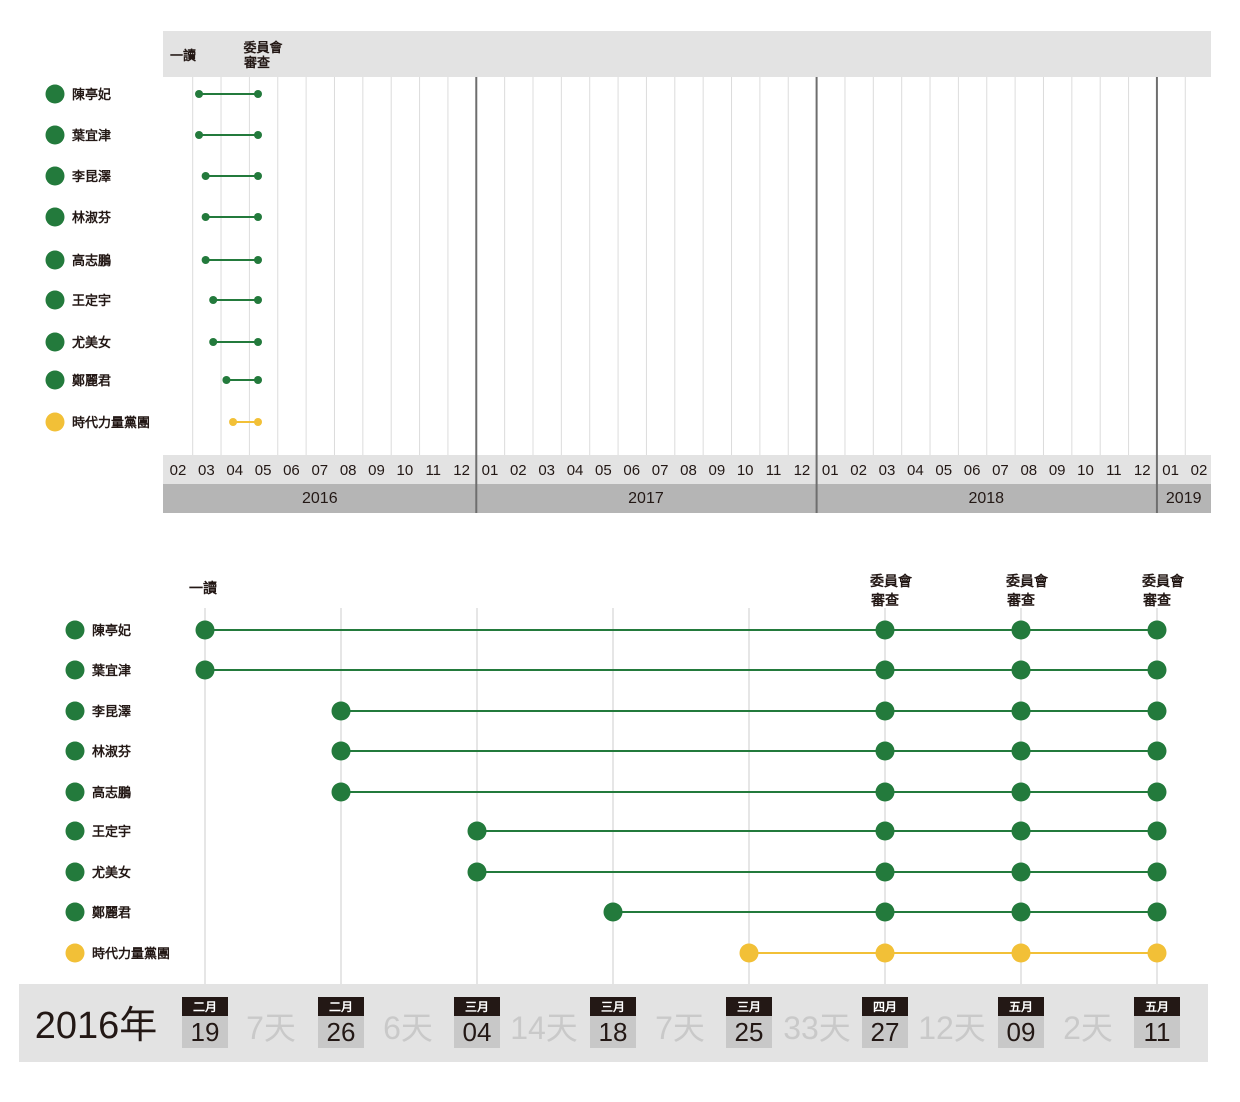  I want to click on month-band, so click(687, 469).